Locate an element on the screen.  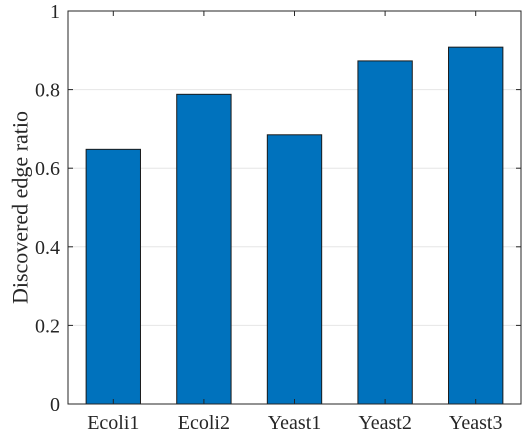
y-tick-label: 0 is located at coordinates (55, 405).